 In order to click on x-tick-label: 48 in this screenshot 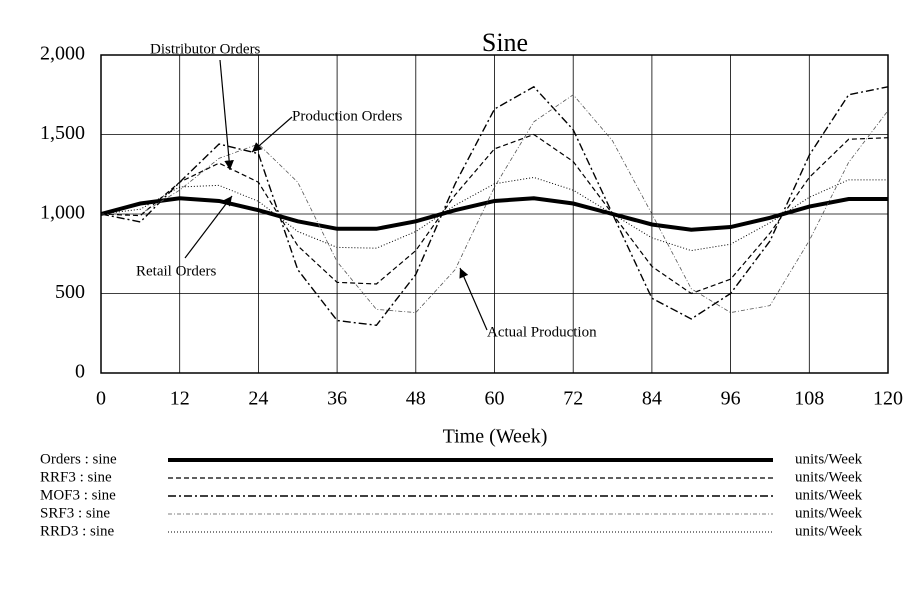, I will do `click(416, 399)`.